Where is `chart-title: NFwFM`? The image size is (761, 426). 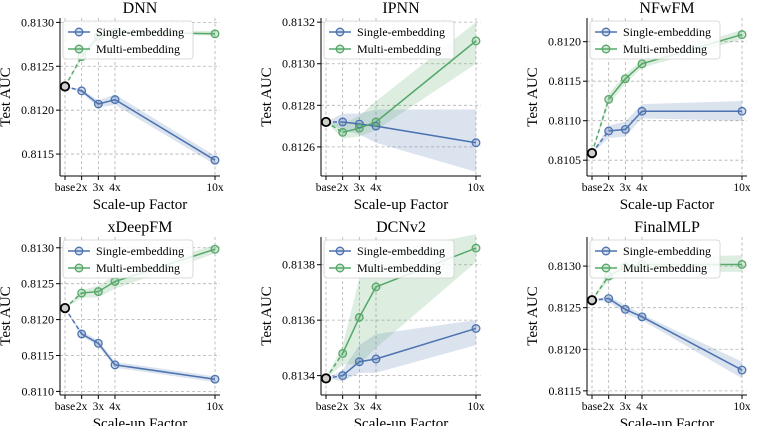
chart-title: NFwFM is located at coordinates (666, 8).